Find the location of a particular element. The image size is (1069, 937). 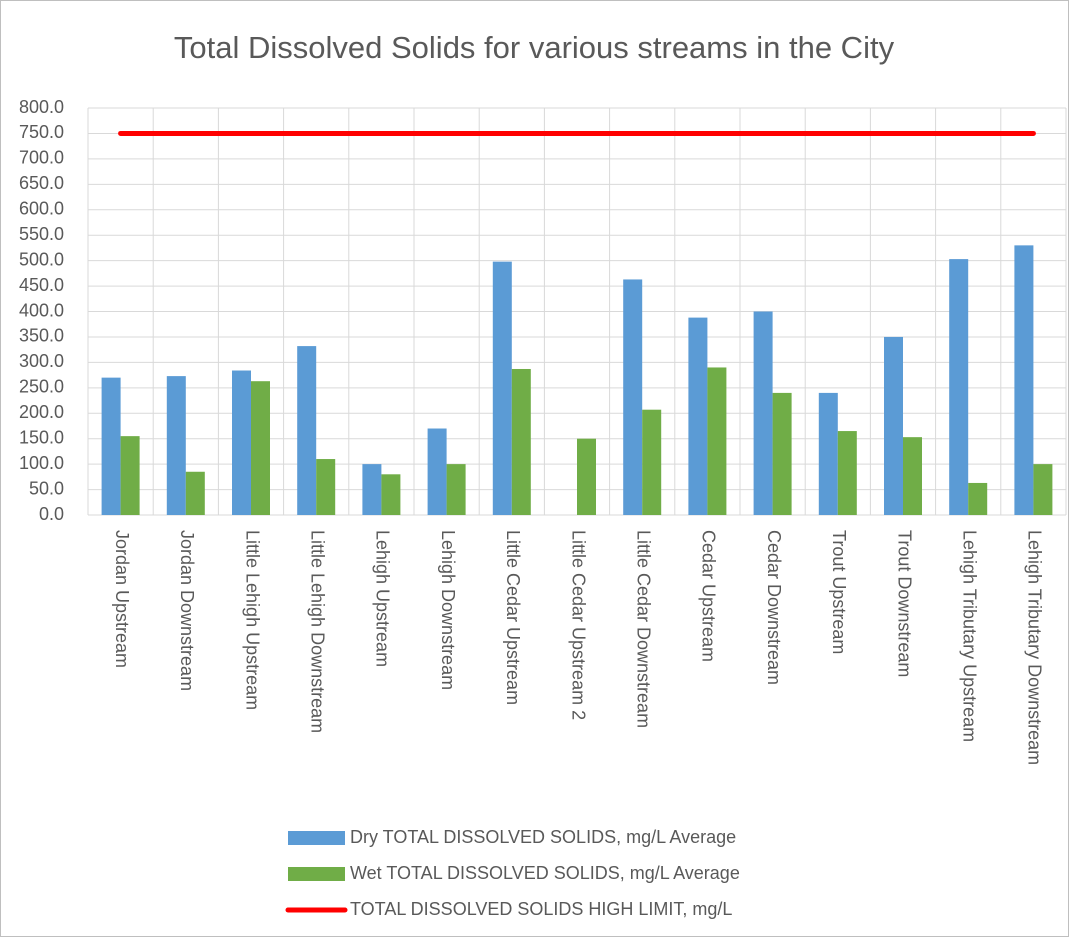

y-tick-label: 450.0 is located at coordinates (41, 285).